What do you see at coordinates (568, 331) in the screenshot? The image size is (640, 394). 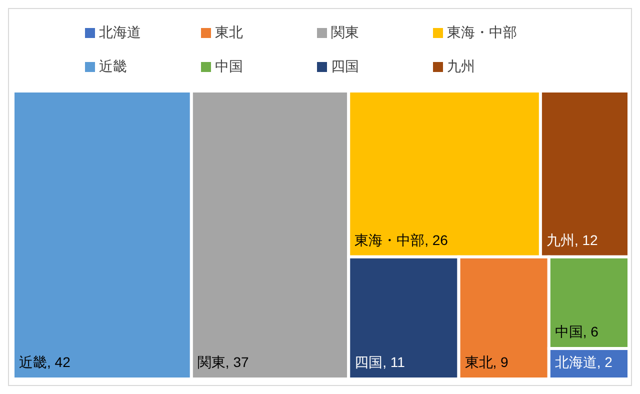 I see `text: 中国` at bounding box center [568, 331].